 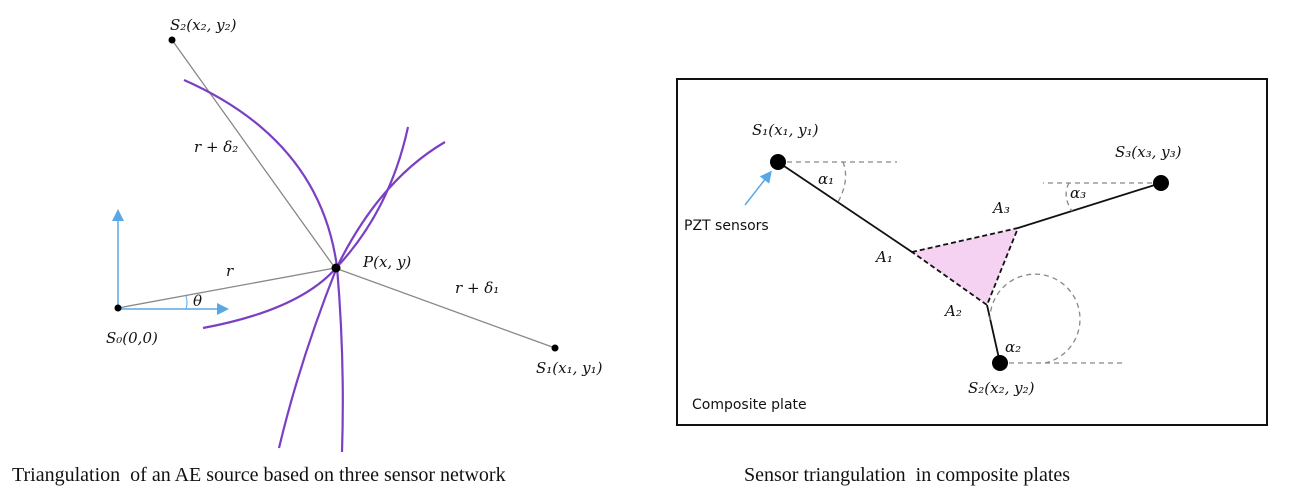 What do you see at coordinates (964, 266) in the screenshot?
I see `triangulation-region` at bounding box center [964, 266].